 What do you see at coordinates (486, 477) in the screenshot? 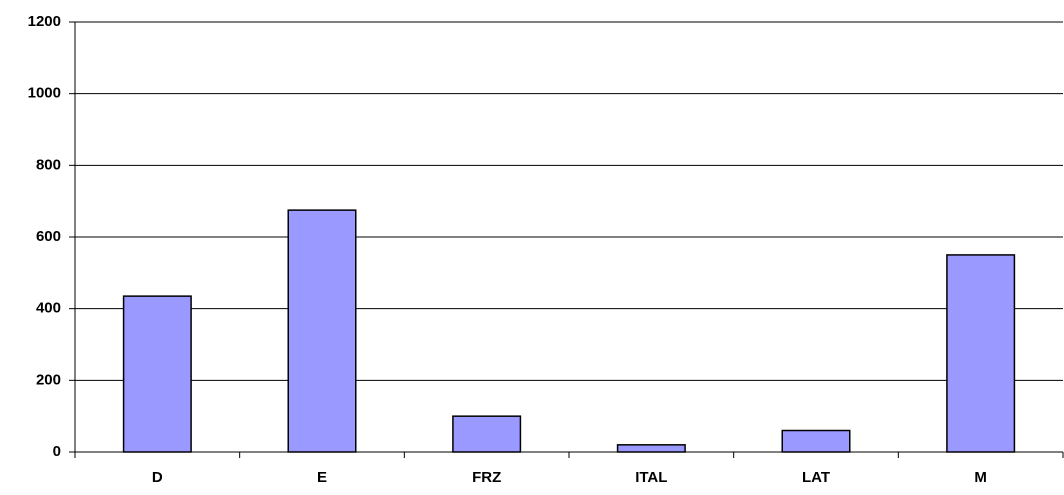
I see `x-tick-label: FRZ` at bounding box center [486, 477].